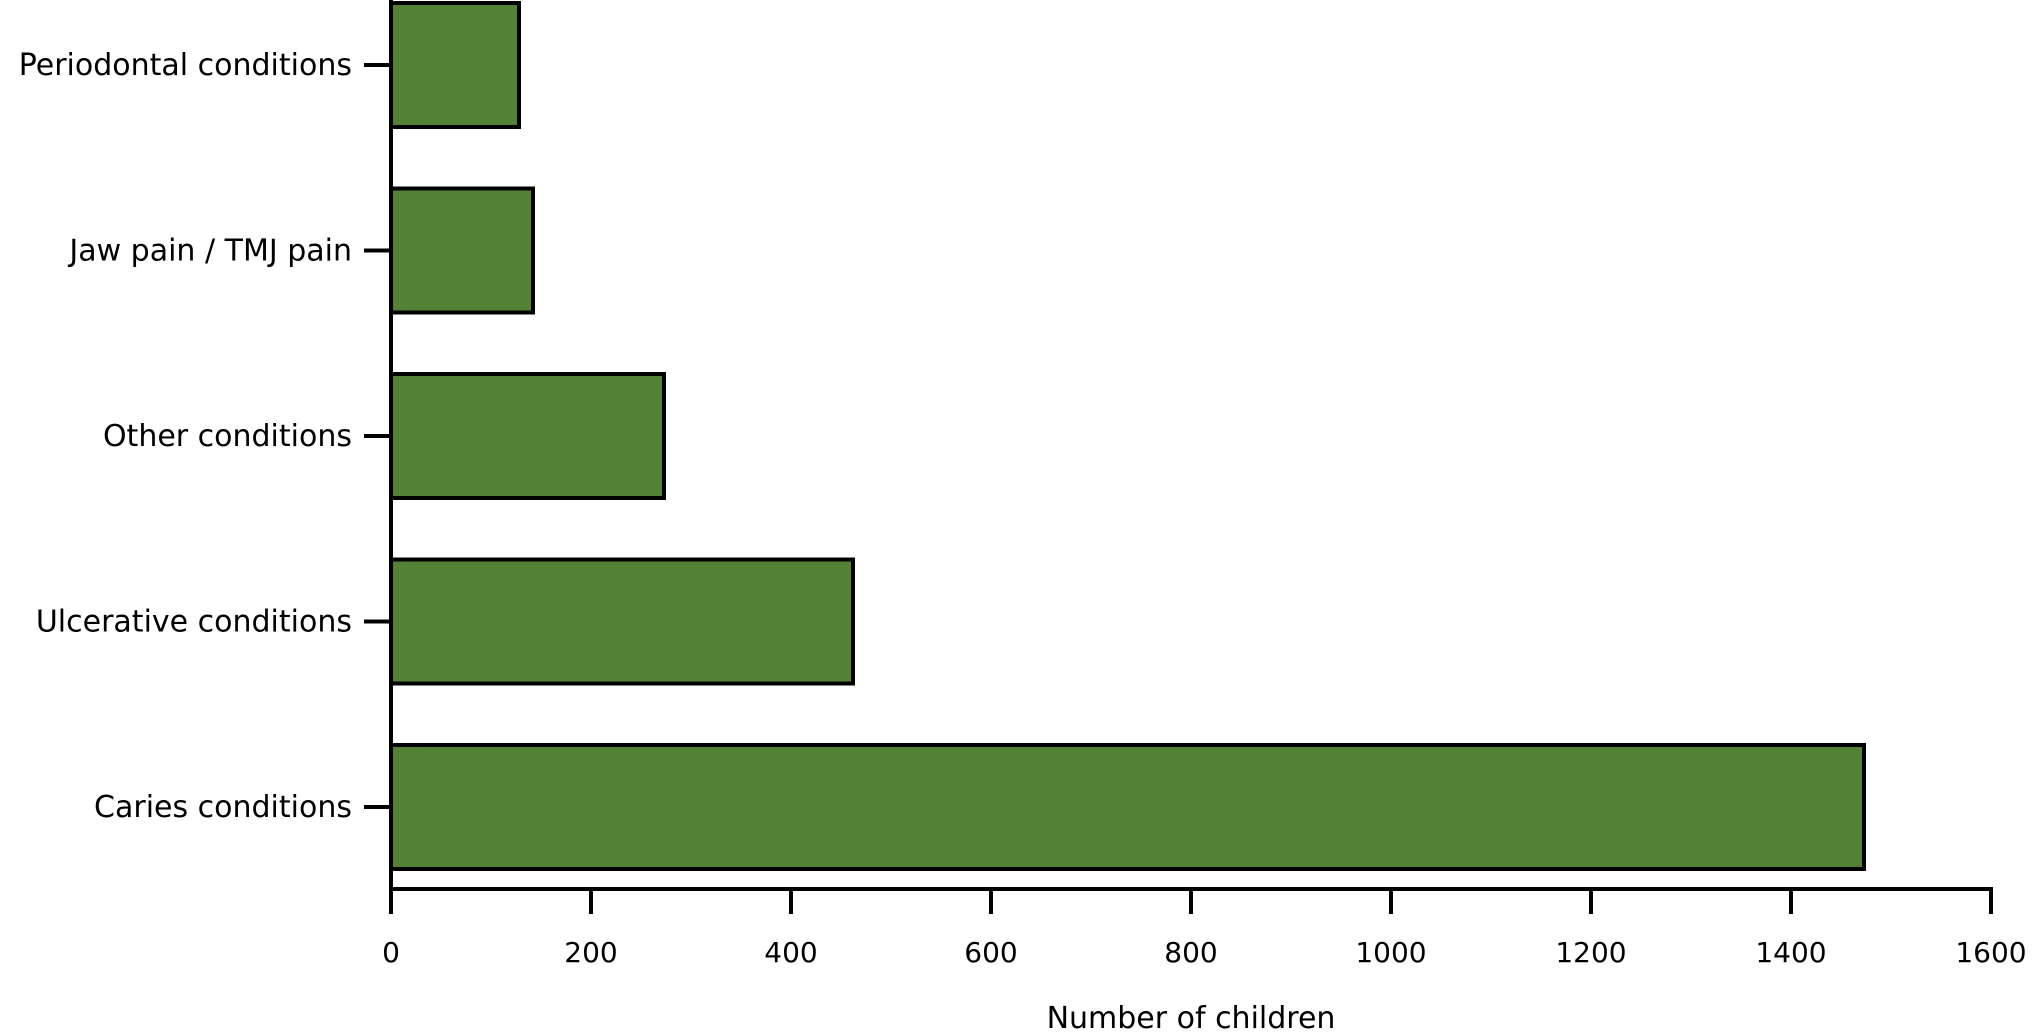 The height and width of the screenshot is (1032, 2032). Describe the element at coordinates (1191, 1016) in the screenshot. I see `x-axis-title: Number of children` at that location.